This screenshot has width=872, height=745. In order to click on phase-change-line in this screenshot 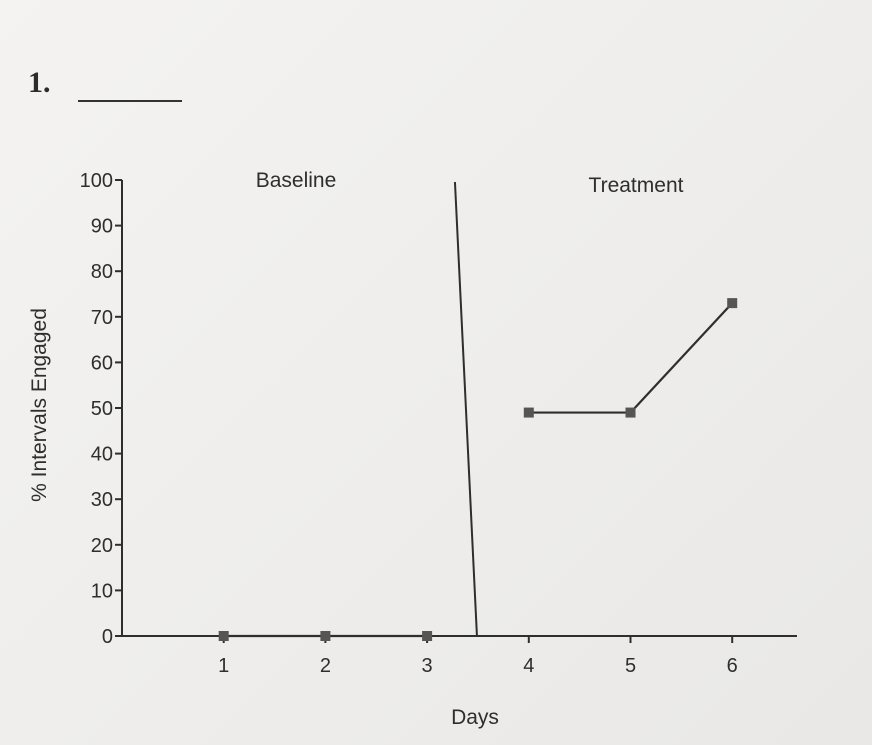, I will do `click(465, 409)`.